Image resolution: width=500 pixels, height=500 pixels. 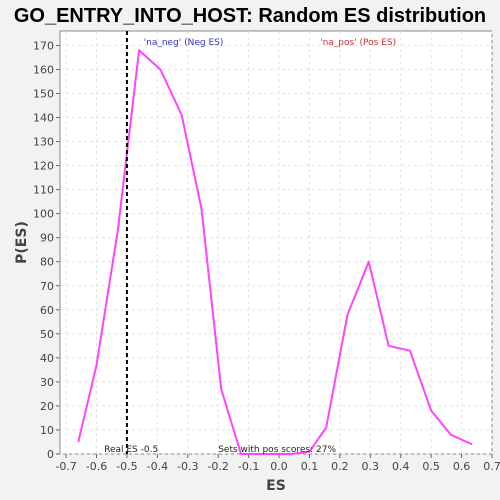 What do you see at coordinates (22, 242) in the screenshot?
I see `y-axis-title: P(ES)` at bounding box center [22, 242].